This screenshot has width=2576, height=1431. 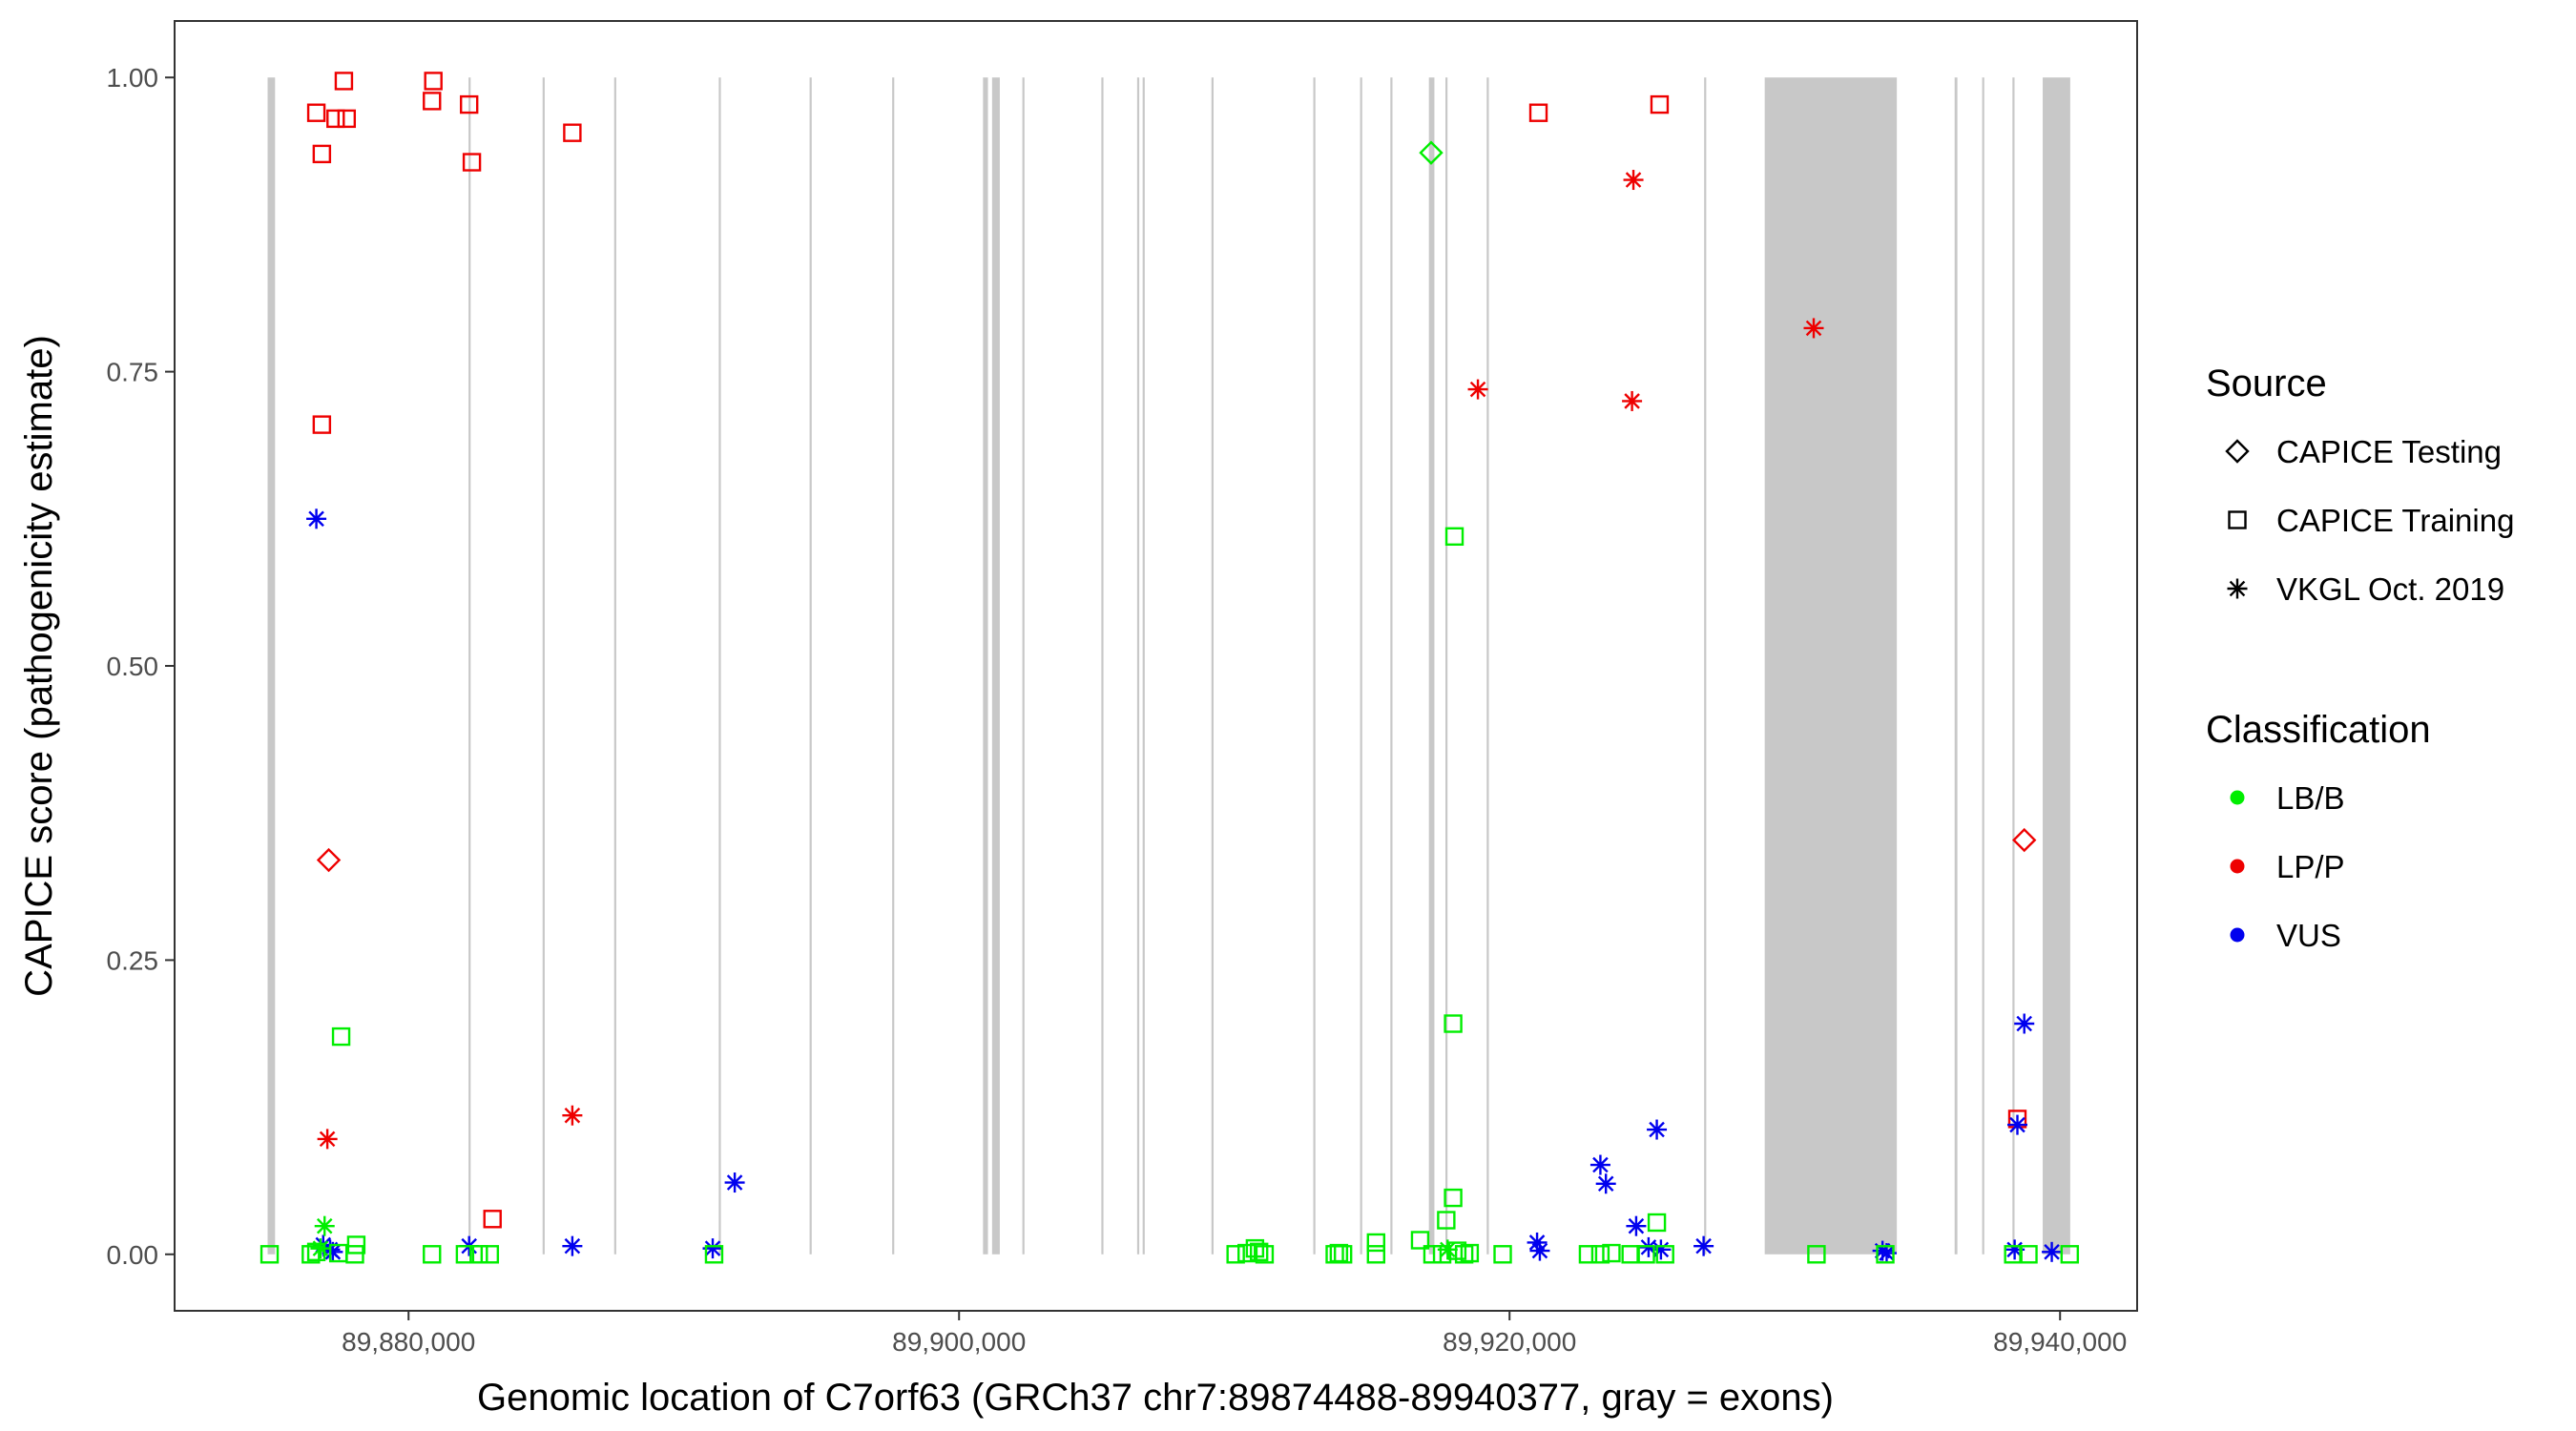 I want to click on legend-label-lb-b: LB/B, so click(x=2310, y=798).